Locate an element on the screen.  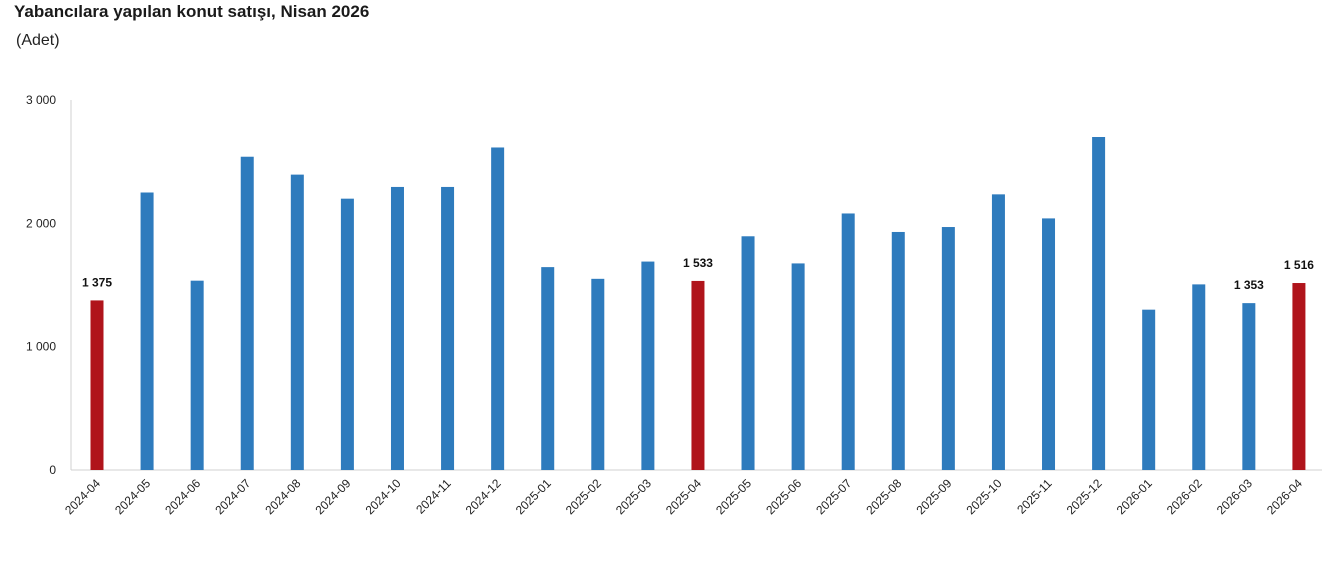
x-tick-label: 2025-11 is located at coordinates (1034, 496).